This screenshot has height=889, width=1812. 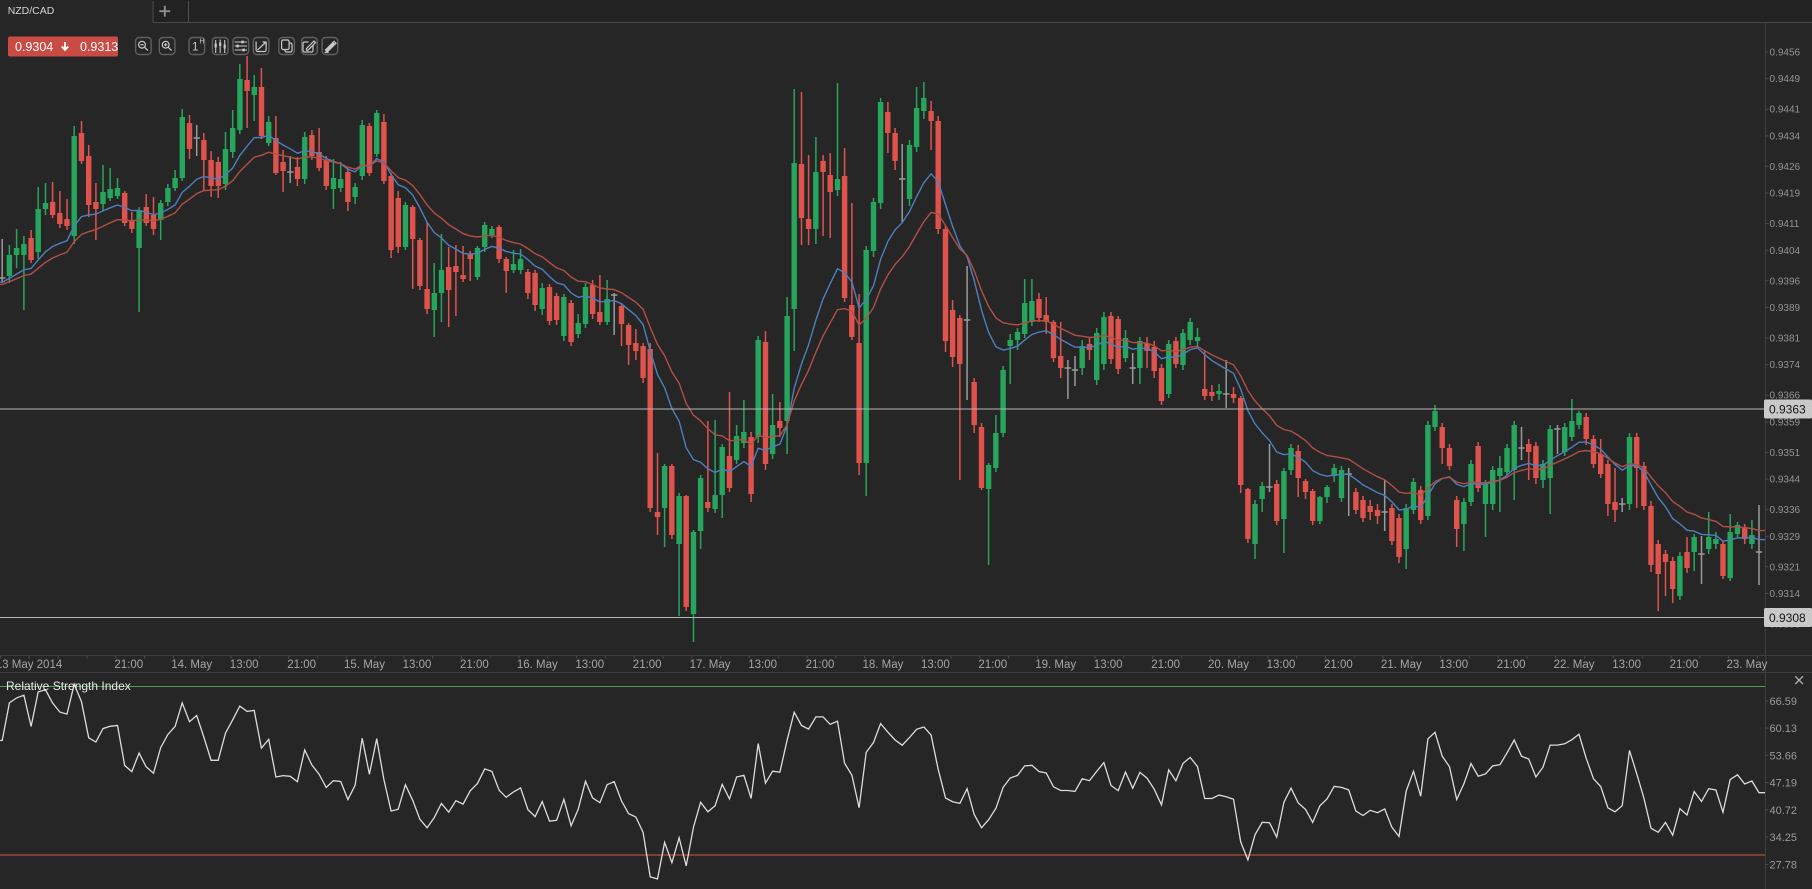 I want to click on svg-text: 0.9313, so click(x=99, y=47).